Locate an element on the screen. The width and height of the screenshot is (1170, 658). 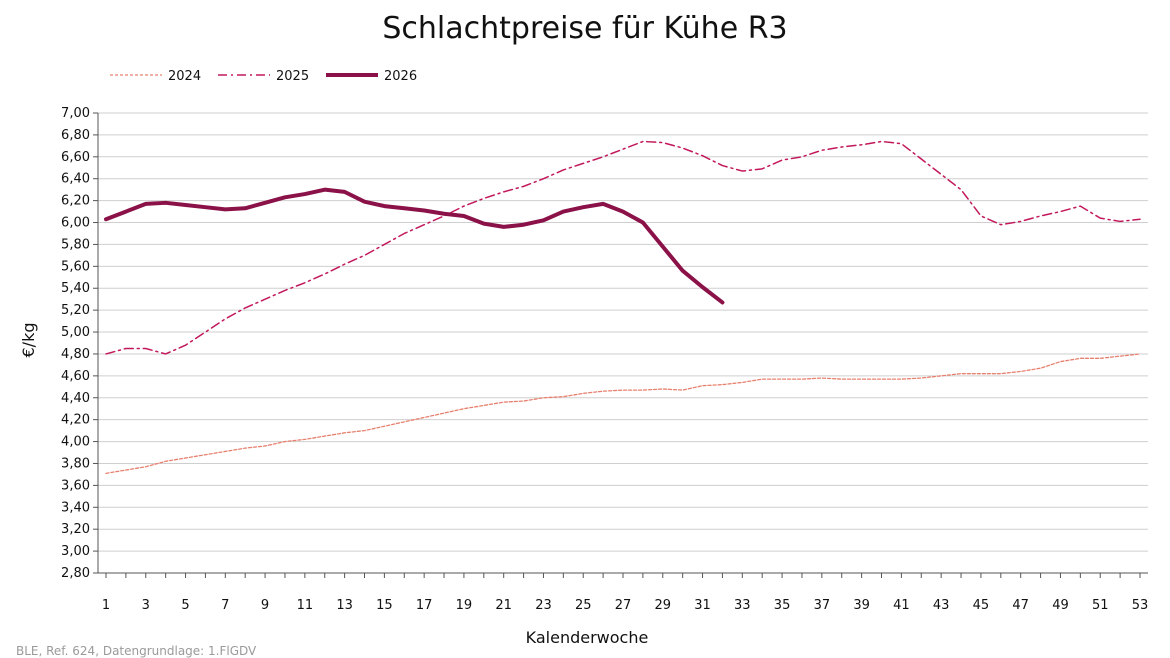
legend-label-2025: 2025 is located at coordinates (292, 76).